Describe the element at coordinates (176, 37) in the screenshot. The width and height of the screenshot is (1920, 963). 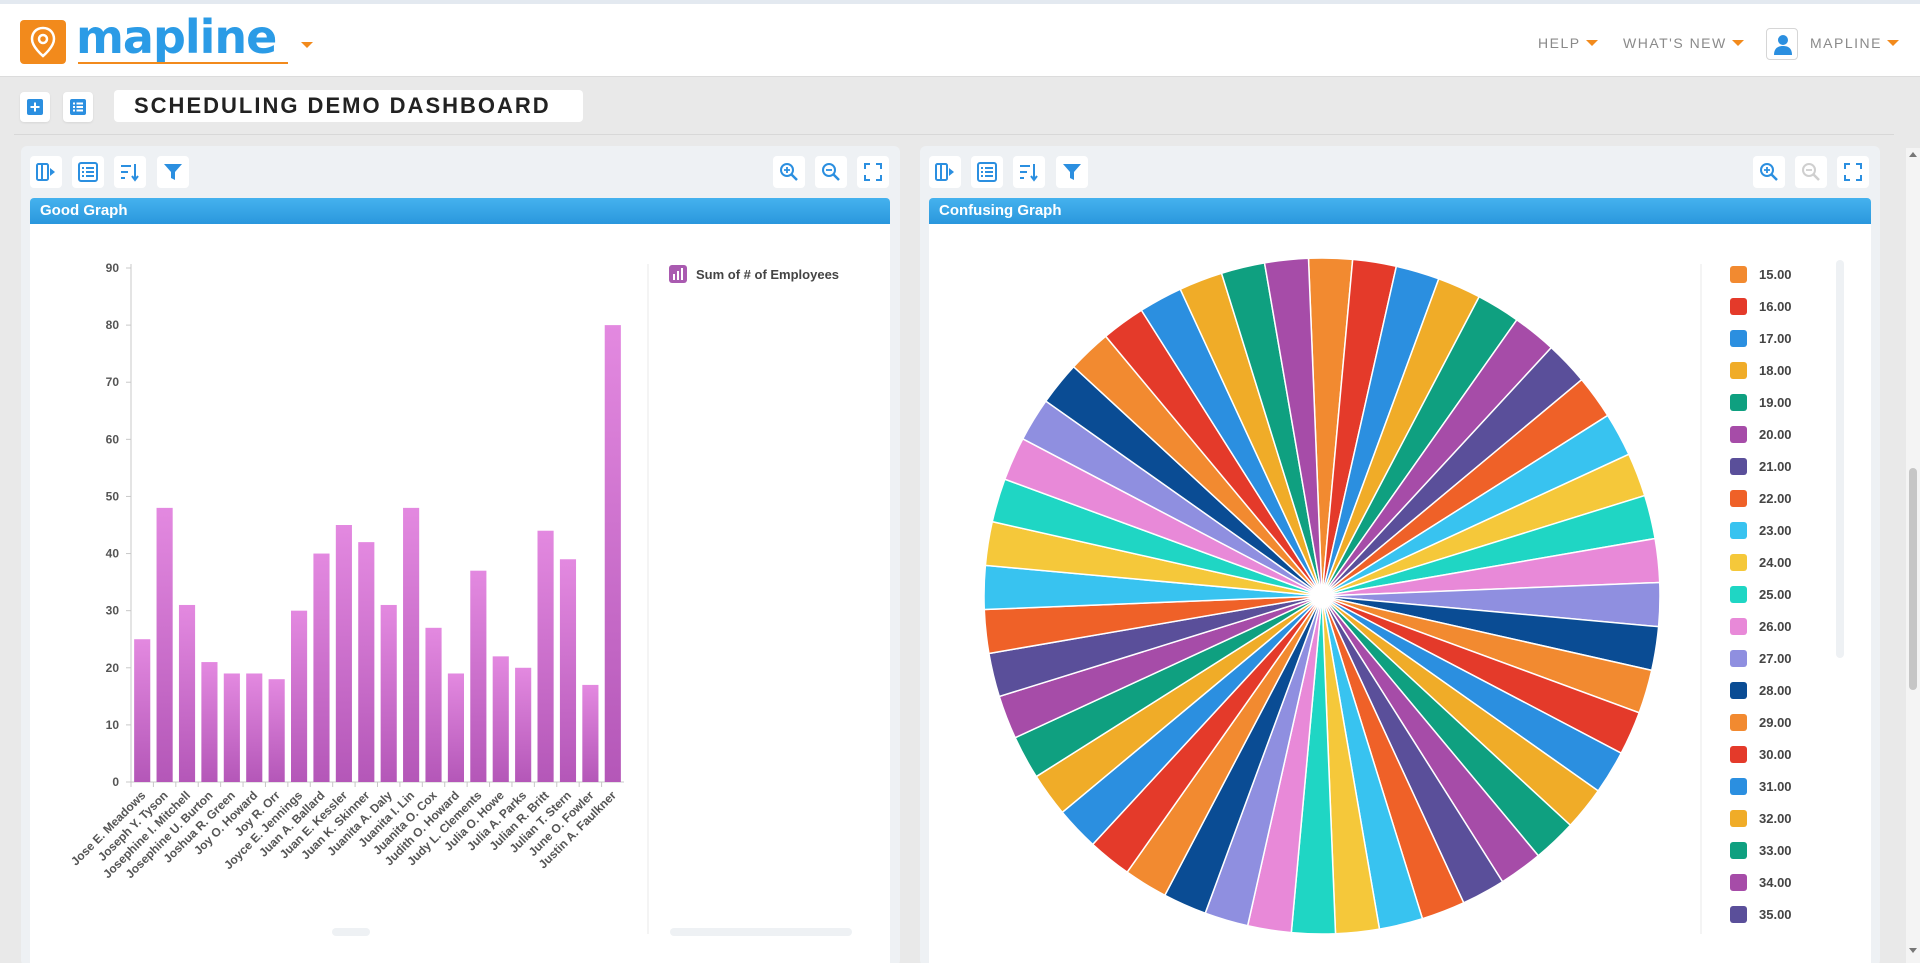
I see `logo-wordmark: mapline` at that location.